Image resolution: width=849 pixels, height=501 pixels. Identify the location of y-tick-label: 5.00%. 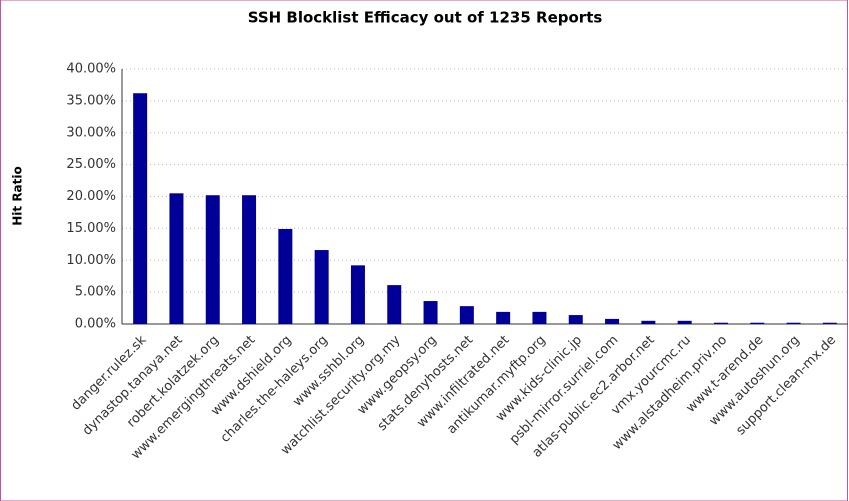
(95, 292).